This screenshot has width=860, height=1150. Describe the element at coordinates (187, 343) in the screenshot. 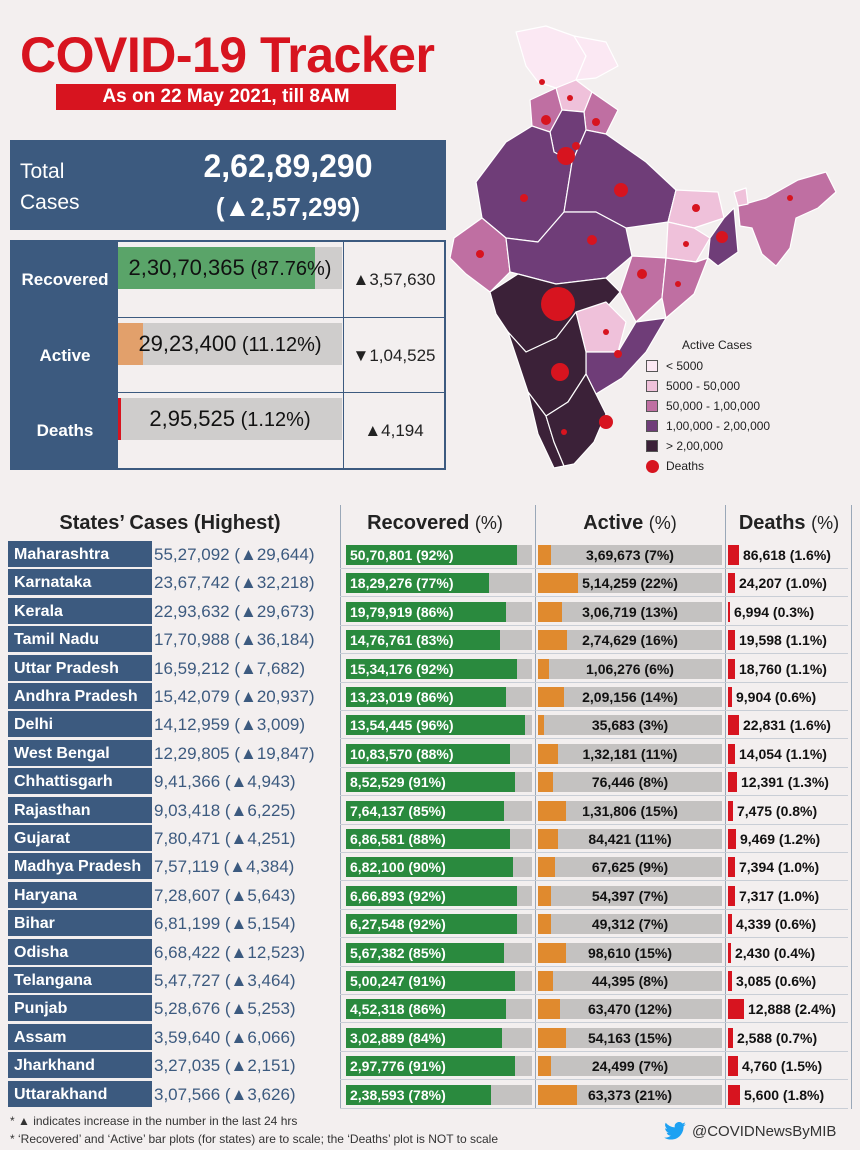

I see `summary-value-number: 29,23,400` at that location.